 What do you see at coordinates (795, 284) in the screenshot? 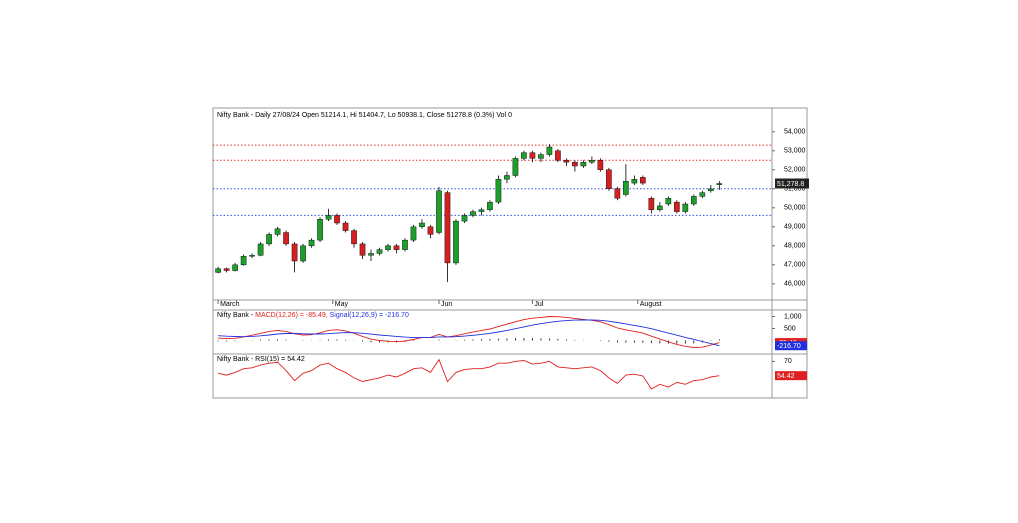
I see `y-tick-label: 46,000` at bounding box center [795, 284].